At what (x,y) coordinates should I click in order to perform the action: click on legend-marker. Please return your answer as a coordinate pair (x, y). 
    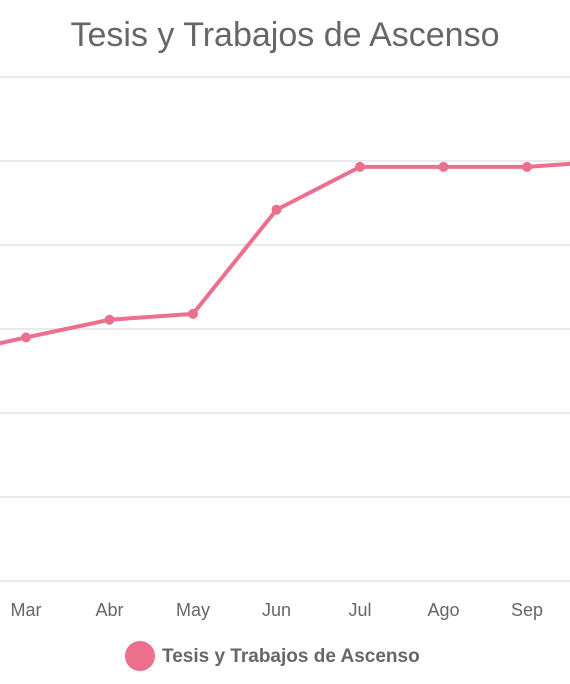
    Looking at the image, I should click on (140, 656).